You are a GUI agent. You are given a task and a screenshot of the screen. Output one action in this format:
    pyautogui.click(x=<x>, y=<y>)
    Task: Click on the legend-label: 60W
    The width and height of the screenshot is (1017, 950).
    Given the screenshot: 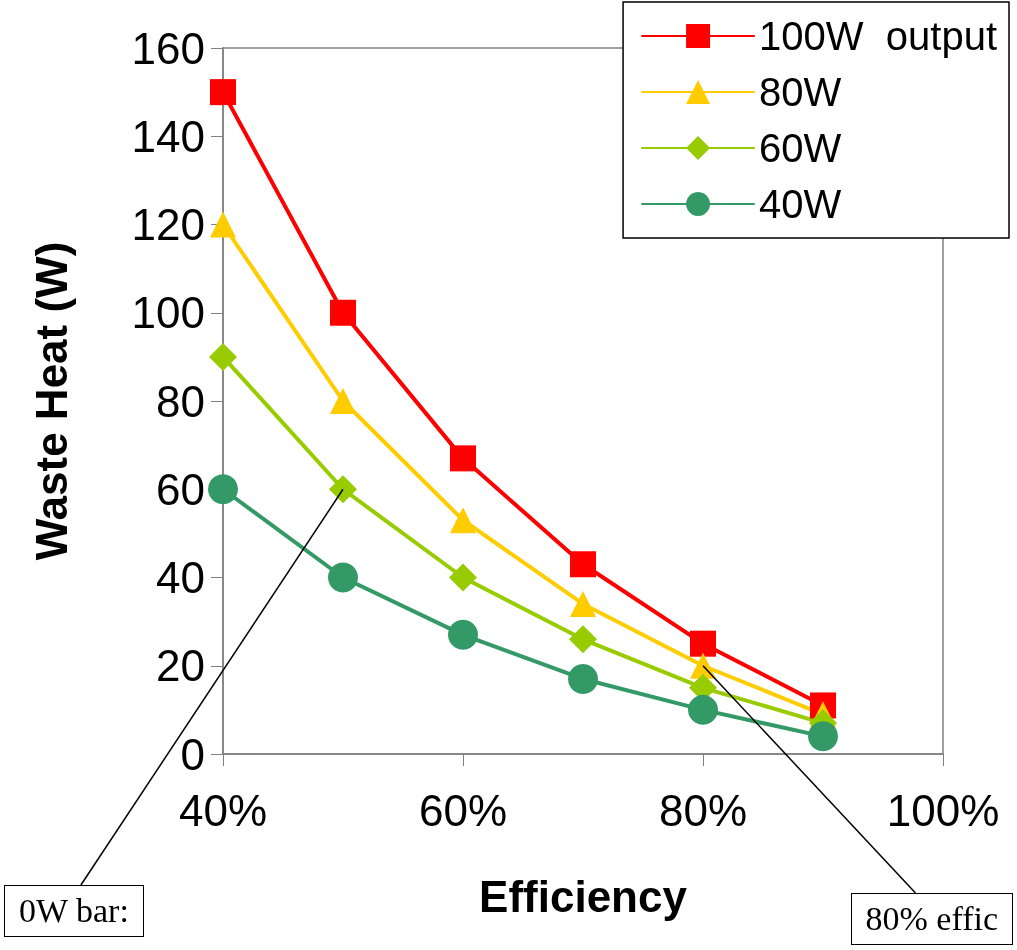 What is the action you would take?
    pyautogui.click(x=800, y=148)
    